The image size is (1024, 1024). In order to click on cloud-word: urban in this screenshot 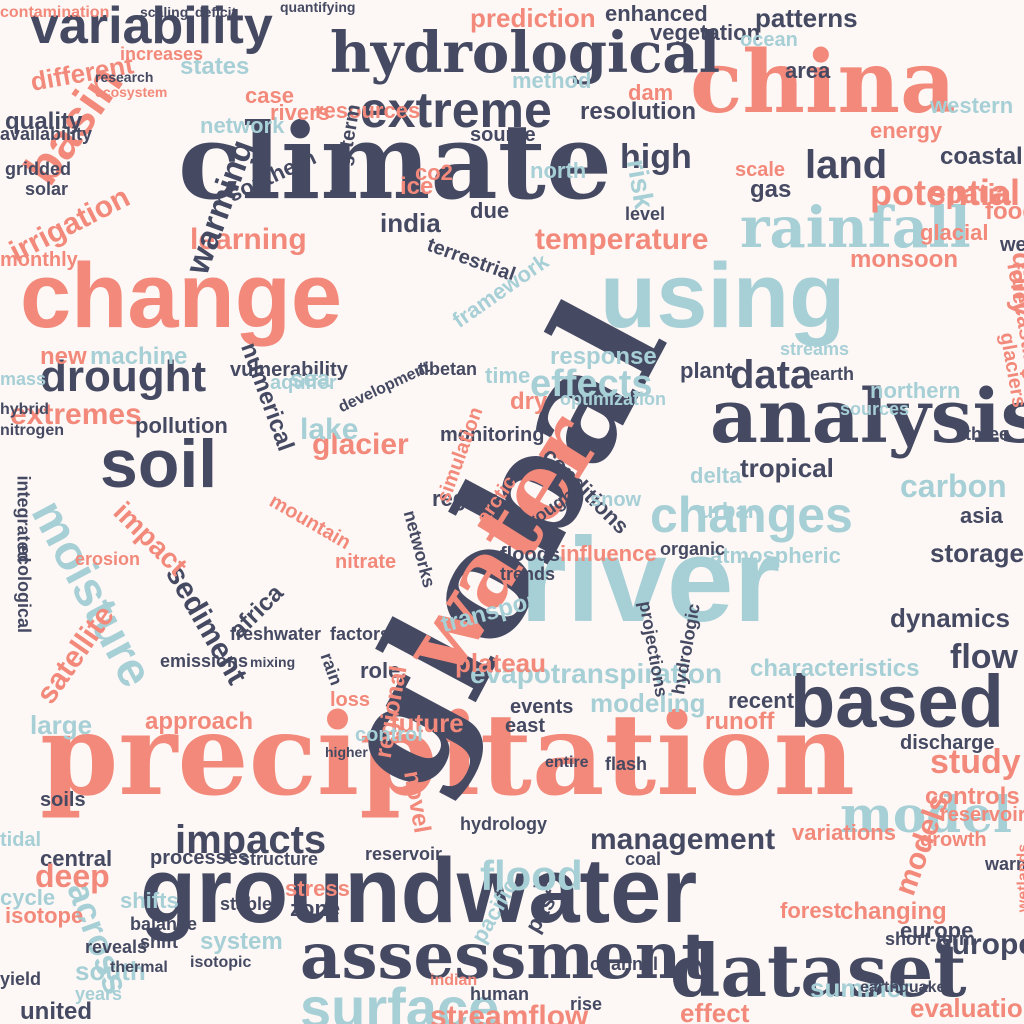, I will do `click(731, 510)`.